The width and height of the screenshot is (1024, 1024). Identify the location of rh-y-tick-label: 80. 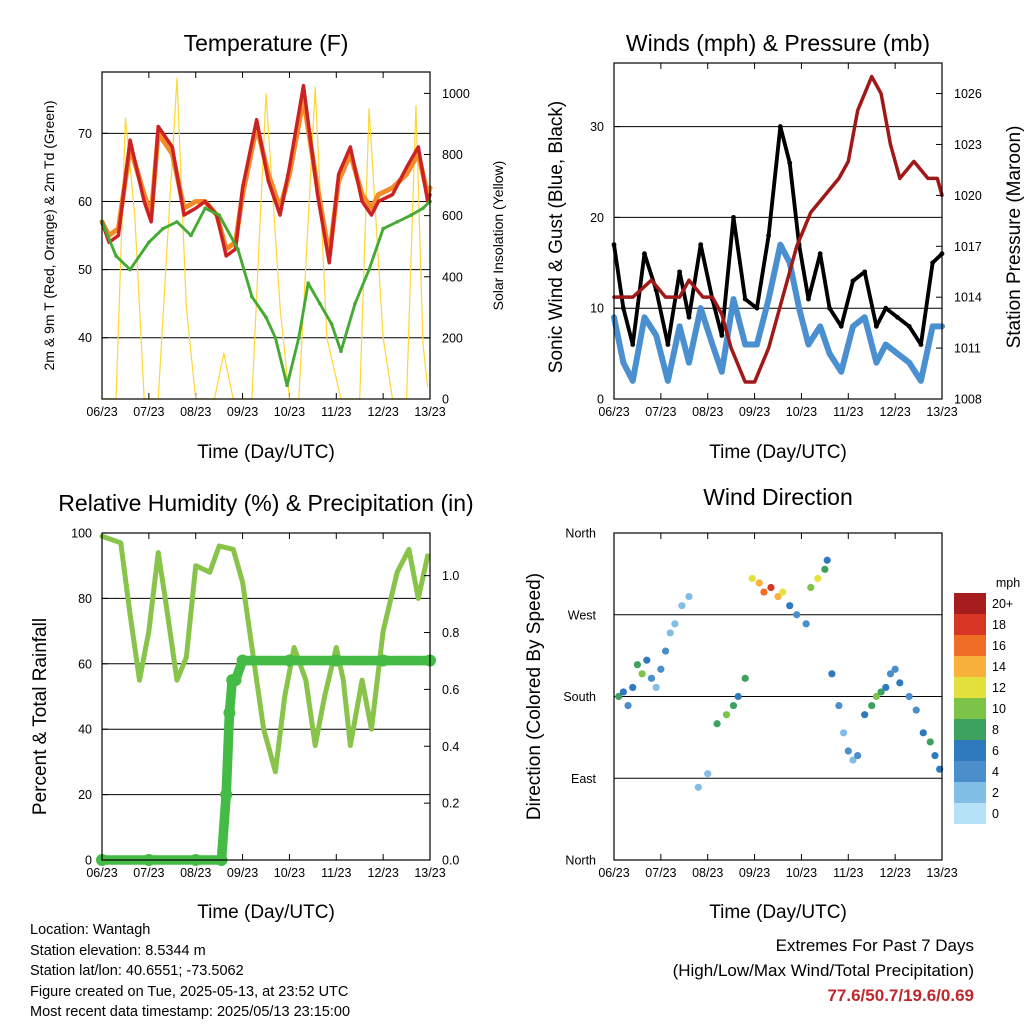
(85, 599).